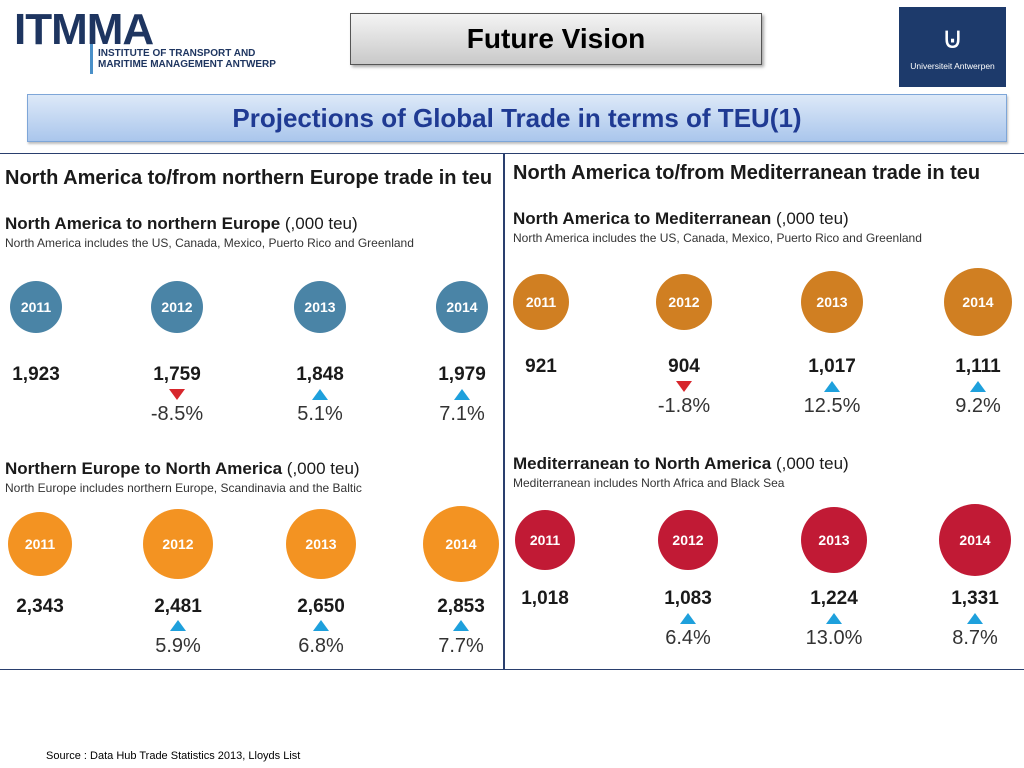  I want to click on percent-change: 8.7%, so click(975, 638).